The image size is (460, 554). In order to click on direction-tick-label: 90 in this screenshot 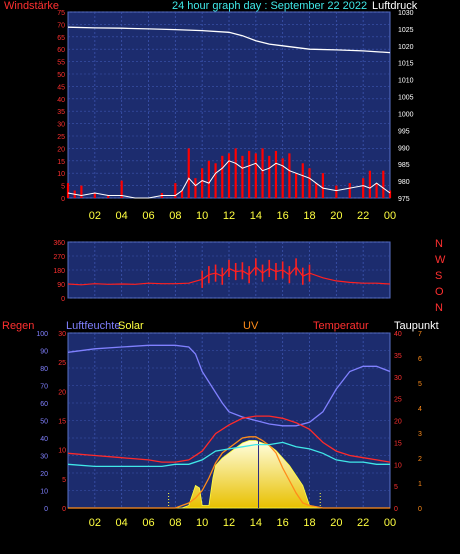, I will do `click(61, 285)`.